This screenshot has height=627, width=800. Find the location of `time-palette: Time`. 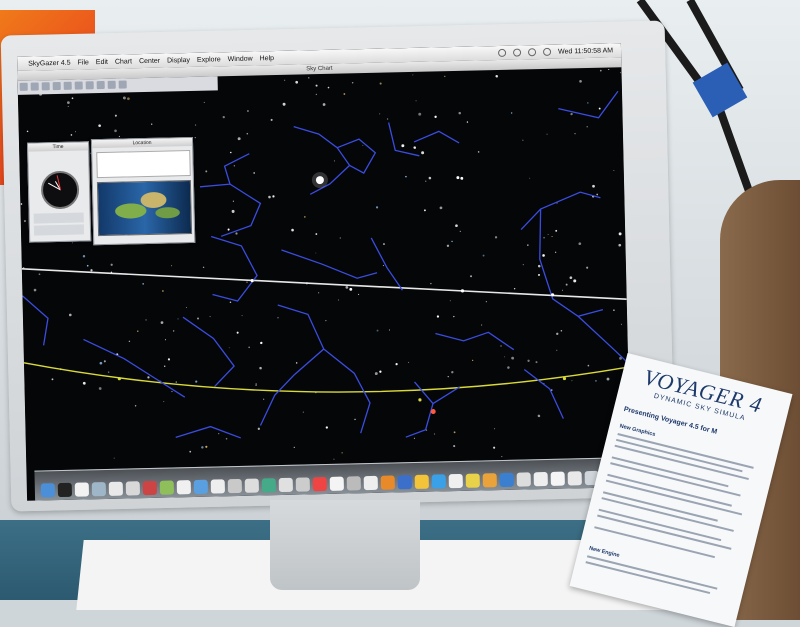

time-palette: Time is located at coordinates (59, 191).